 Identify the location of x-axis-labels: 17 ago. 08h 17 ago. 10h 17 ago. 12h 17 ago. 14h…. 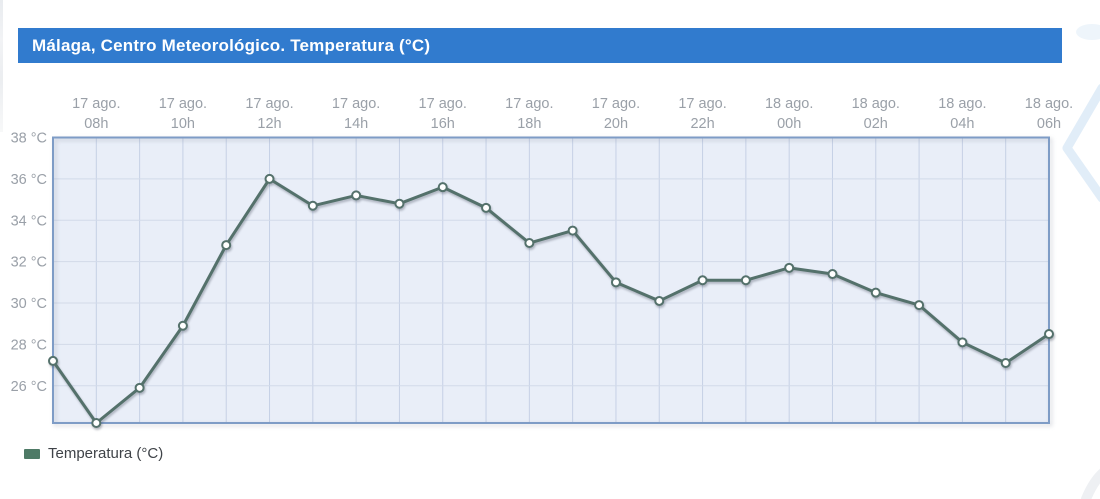
(572, 114).